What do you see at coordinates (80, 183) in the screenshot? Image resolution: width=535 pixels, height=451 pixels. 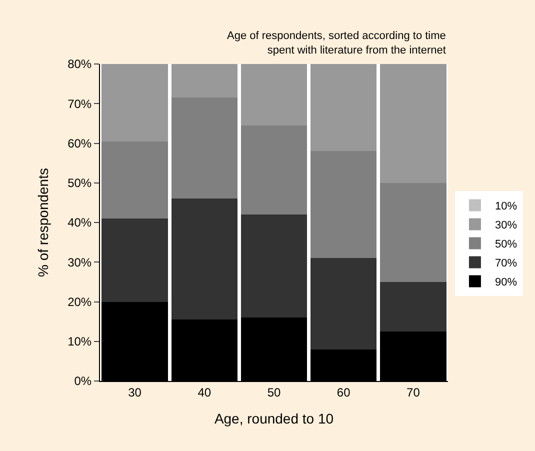 I see `y-tick-label: 50%` at bounding box center [80, 183].